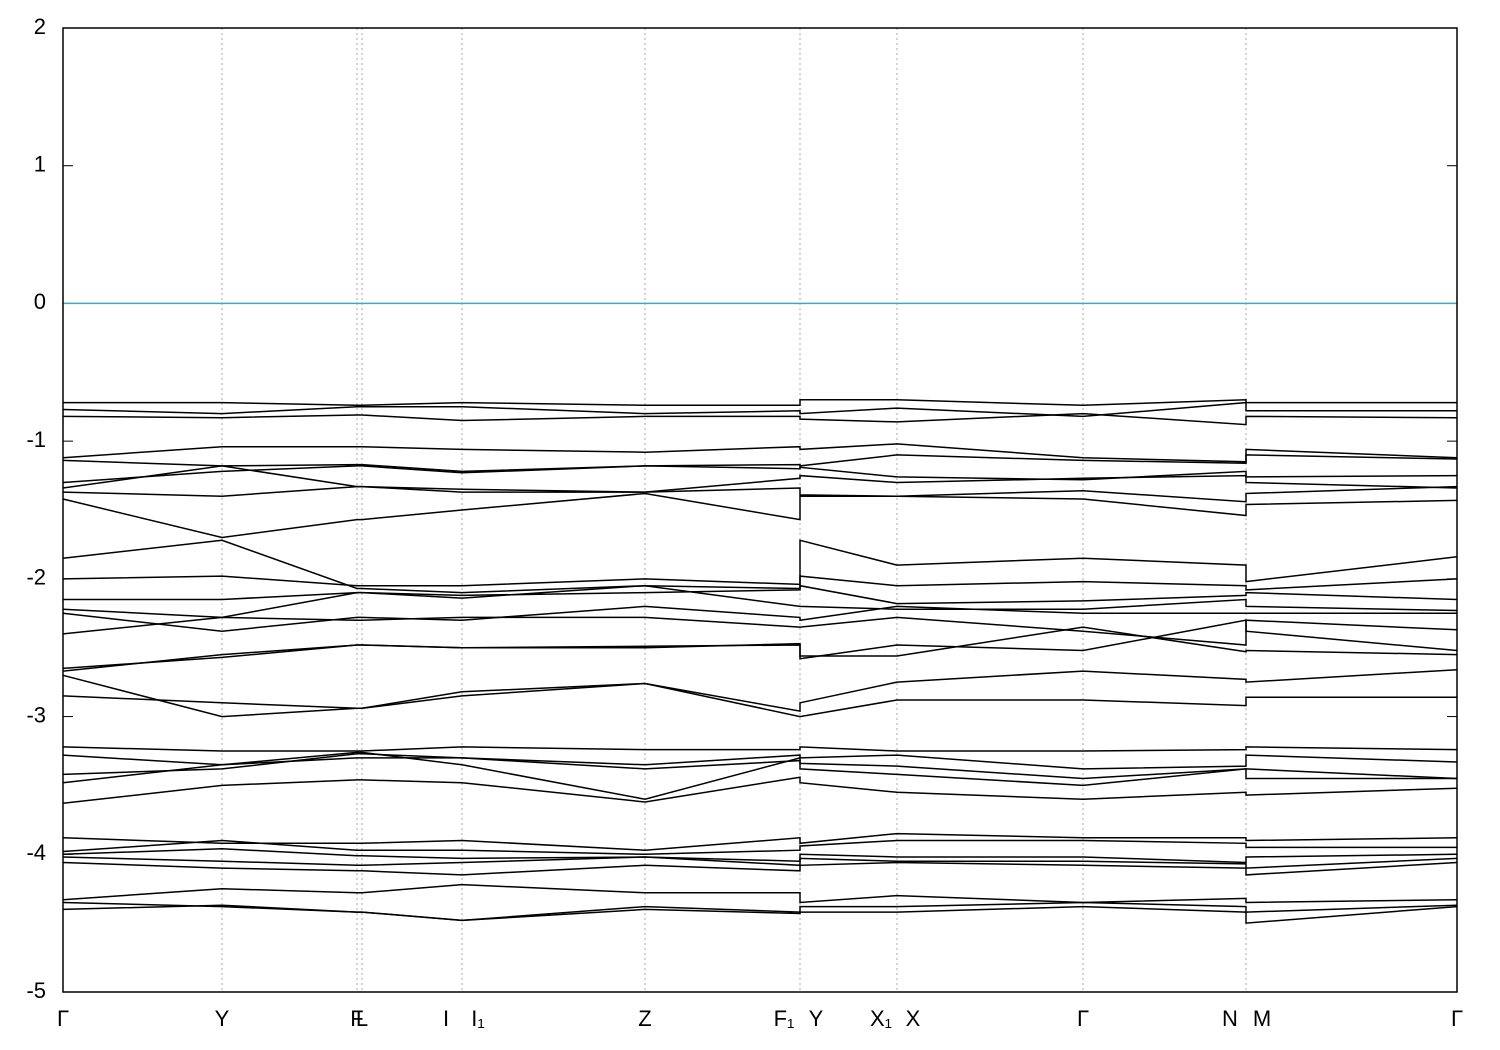  I want to click on y-tick-label: 0, so click(40, 301).